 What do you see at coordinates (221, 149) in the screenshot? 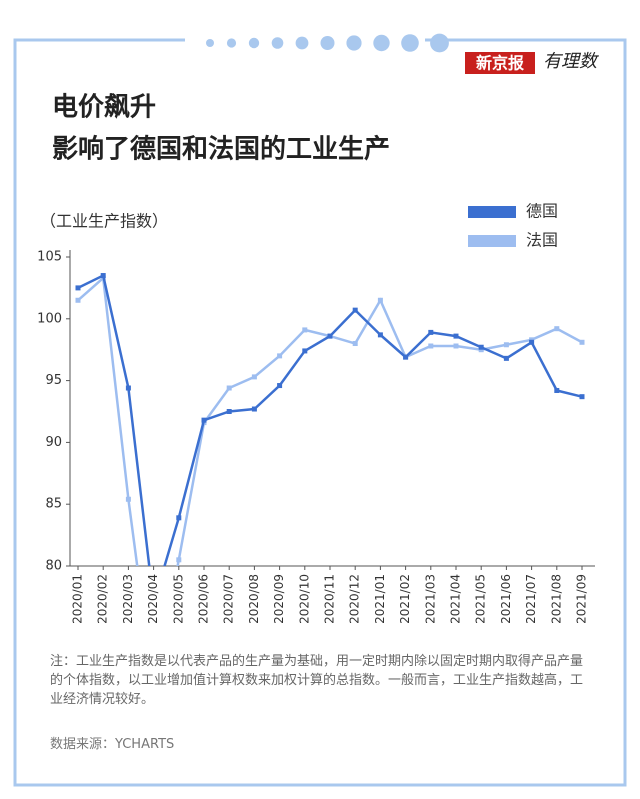
I see `chart-title: 影响了德国和法国的工业生产` at bounding box center [221, 149].